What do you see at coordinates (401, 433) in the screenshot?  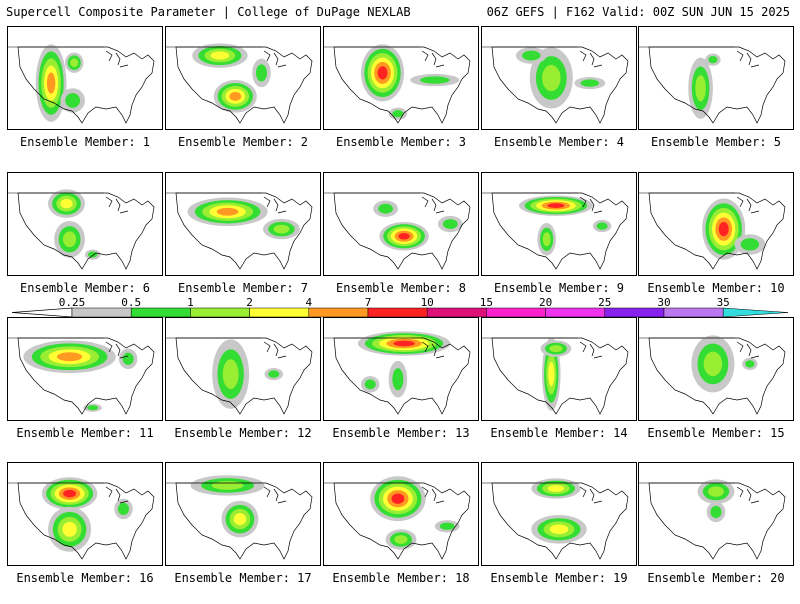 I see `member-label: Ensemble Member: 13` at bounding box center [401, 433].